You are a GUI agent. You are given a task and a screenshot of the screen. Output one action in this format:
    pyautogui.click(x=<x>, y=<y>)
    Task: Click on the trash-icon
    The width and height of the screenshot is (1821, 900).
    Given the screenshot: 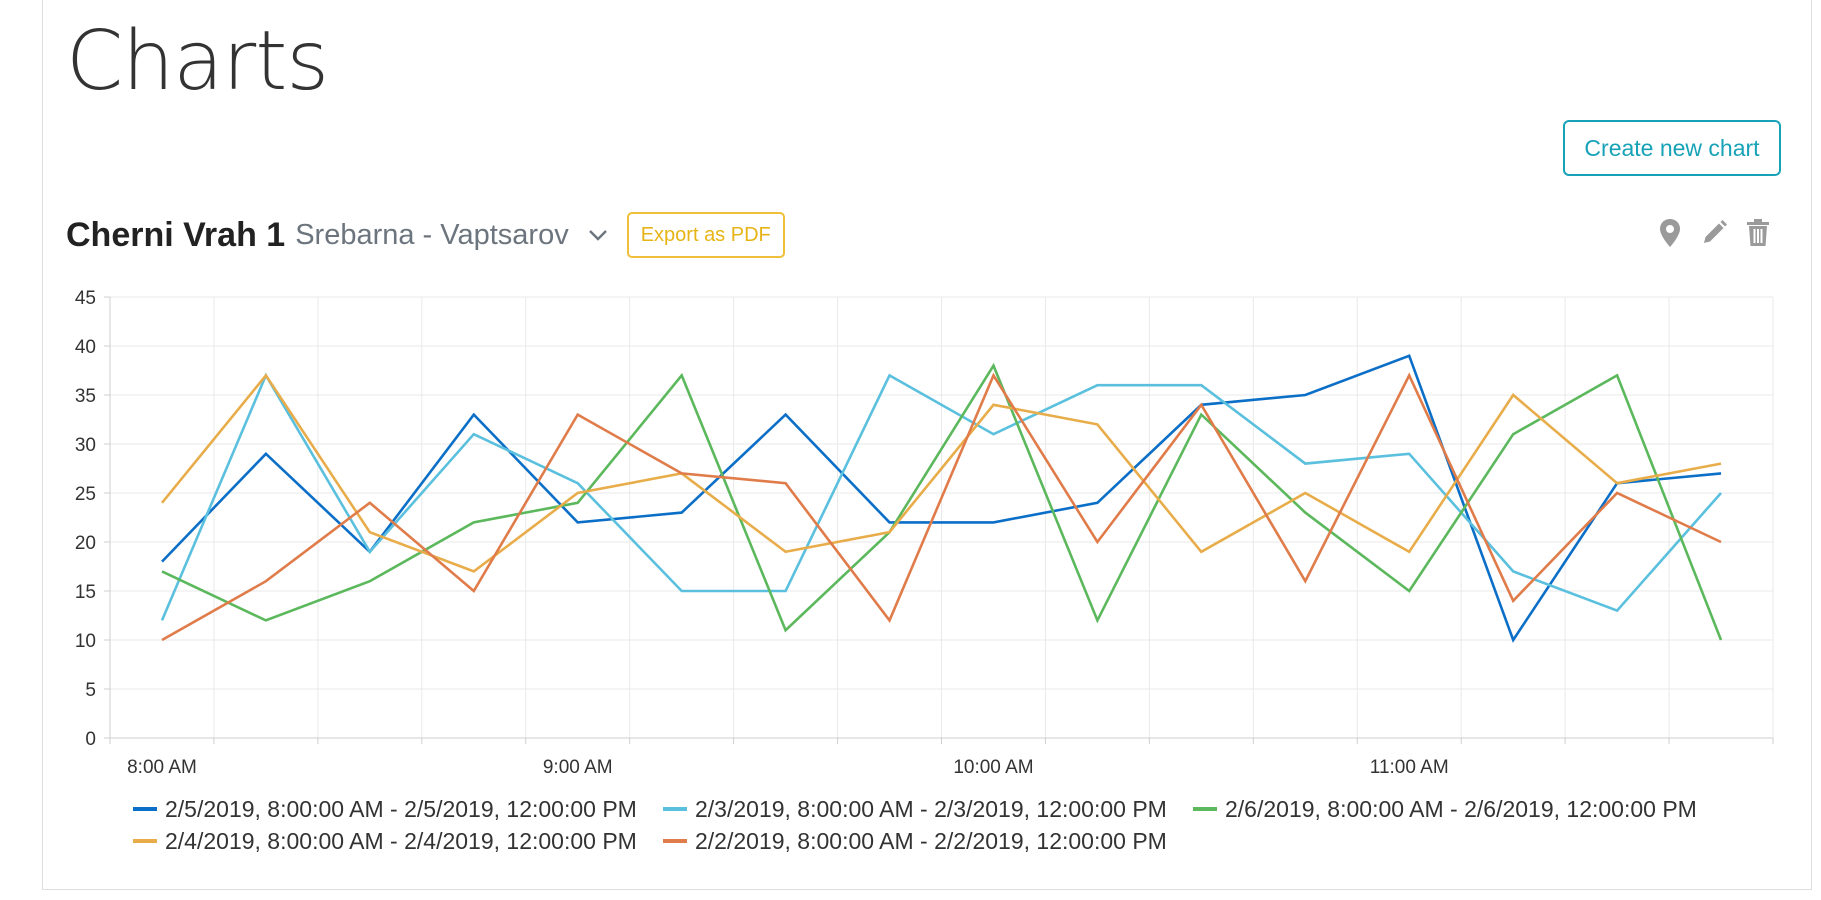 What is the action you would take?
    pyautogui.click(x=1758, y=233)
    